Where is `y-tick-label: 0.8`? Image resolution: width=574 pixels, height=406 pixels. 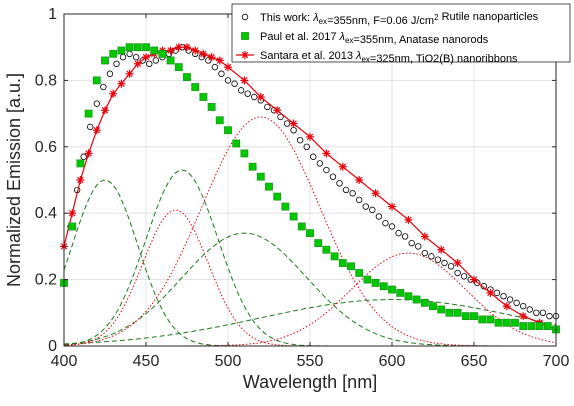 y-tick-label: 0.8 is located at coordinates (46, 80).